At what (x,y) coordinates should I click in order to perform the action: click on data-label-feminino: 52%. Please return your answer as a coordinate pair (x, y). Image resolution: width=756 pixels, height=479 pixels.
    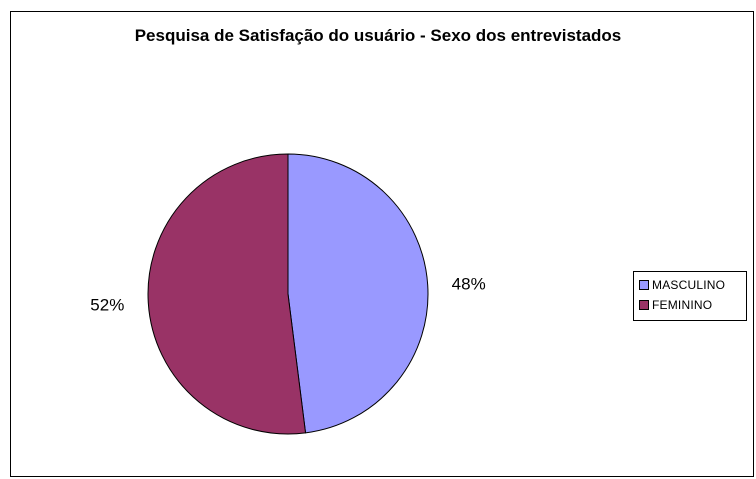
    Looking at the image, I should click on (107, 304).